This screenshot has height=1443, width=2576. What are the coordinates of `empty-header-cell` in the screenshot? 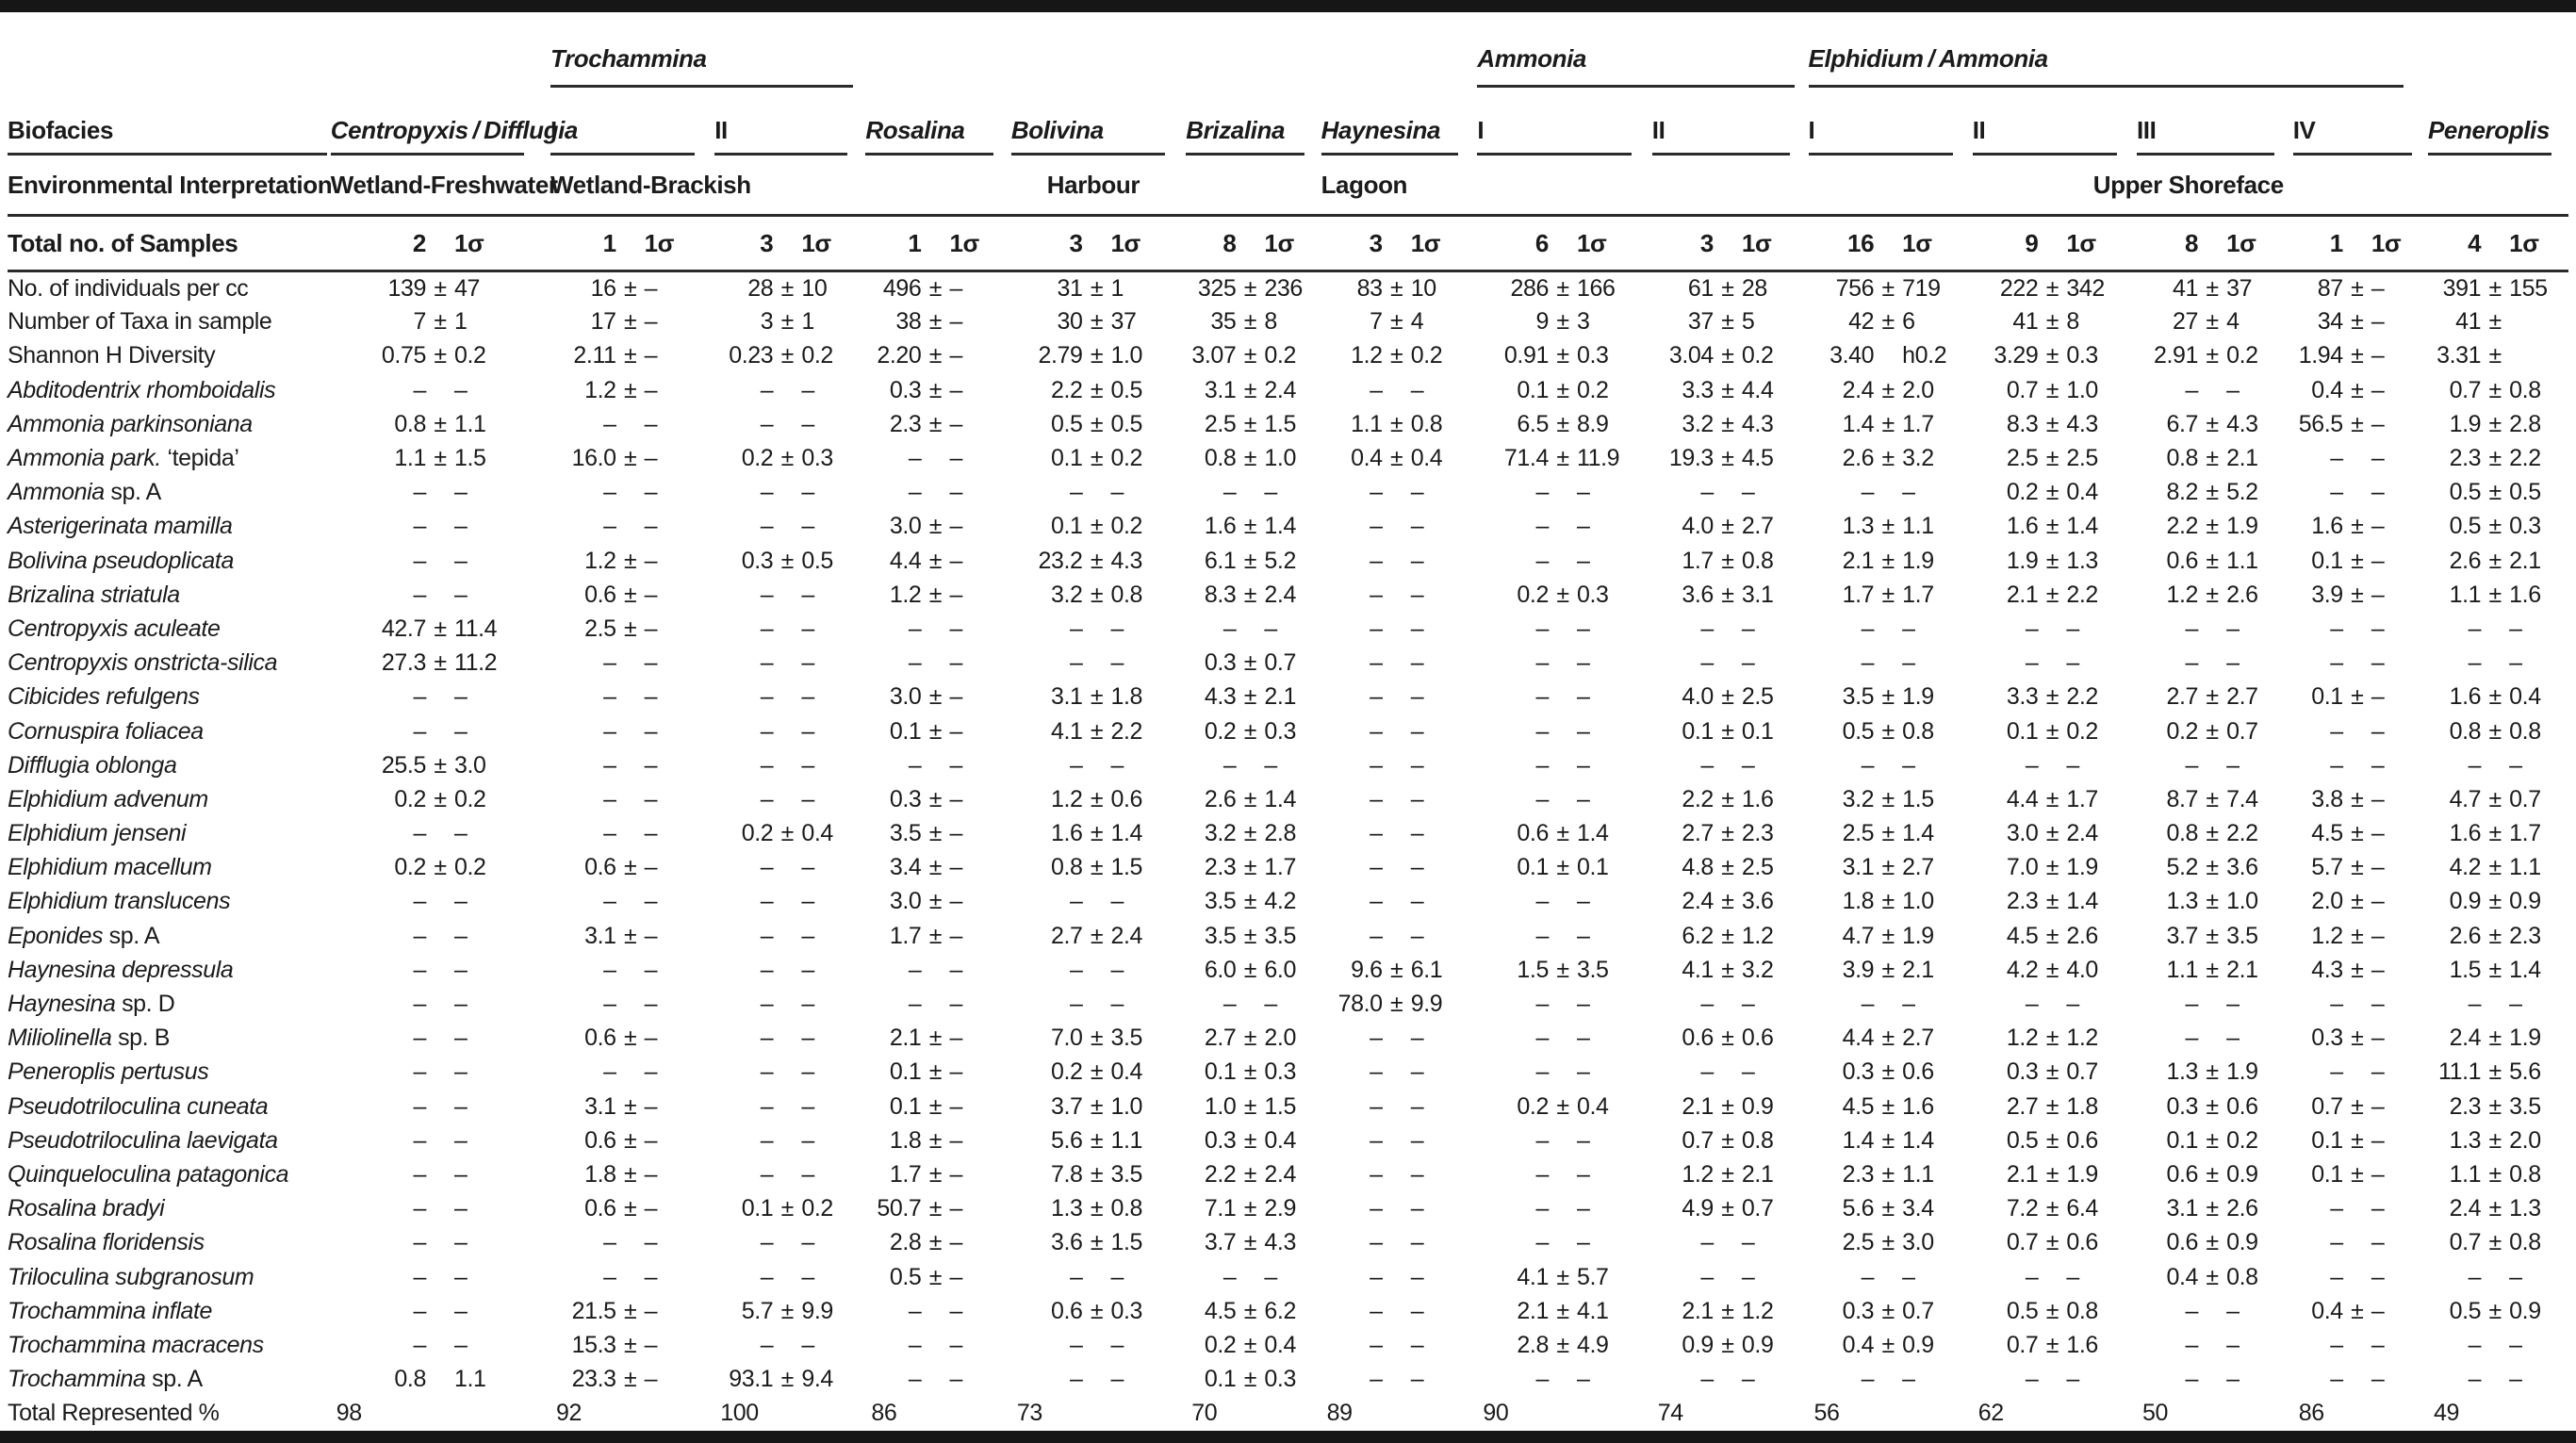 It's located at (1253, 50).